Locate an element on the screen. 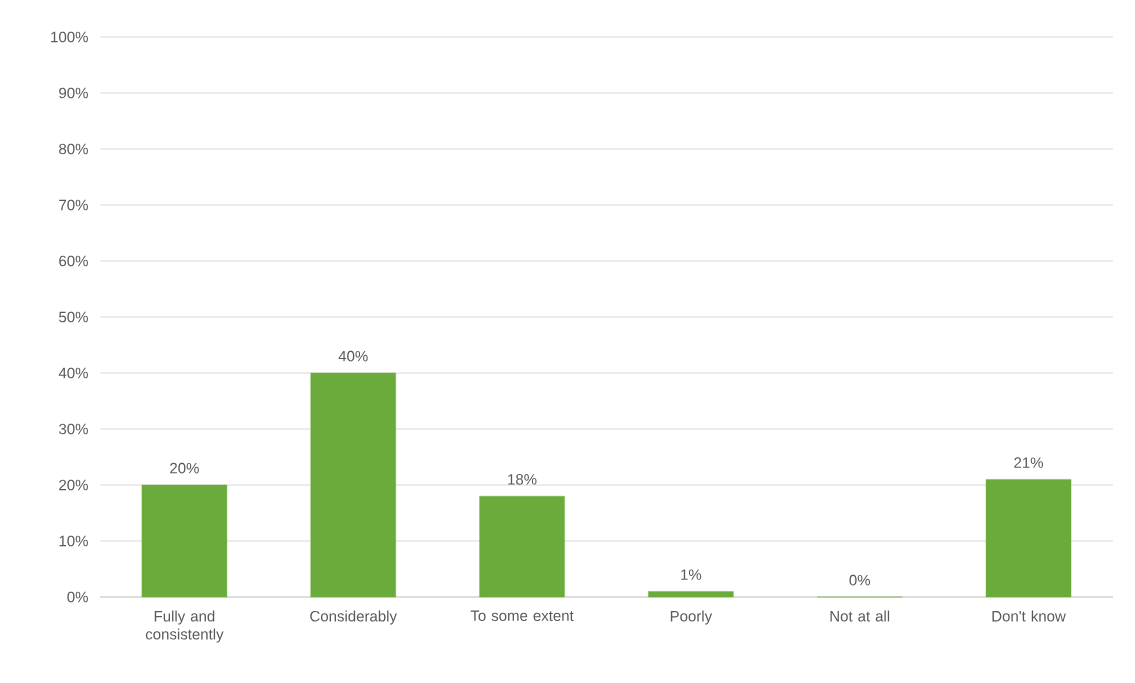 This screenshot has width=1135, height=683. x-tick-label: Fully and consistently is located at coordinates (184, 626).